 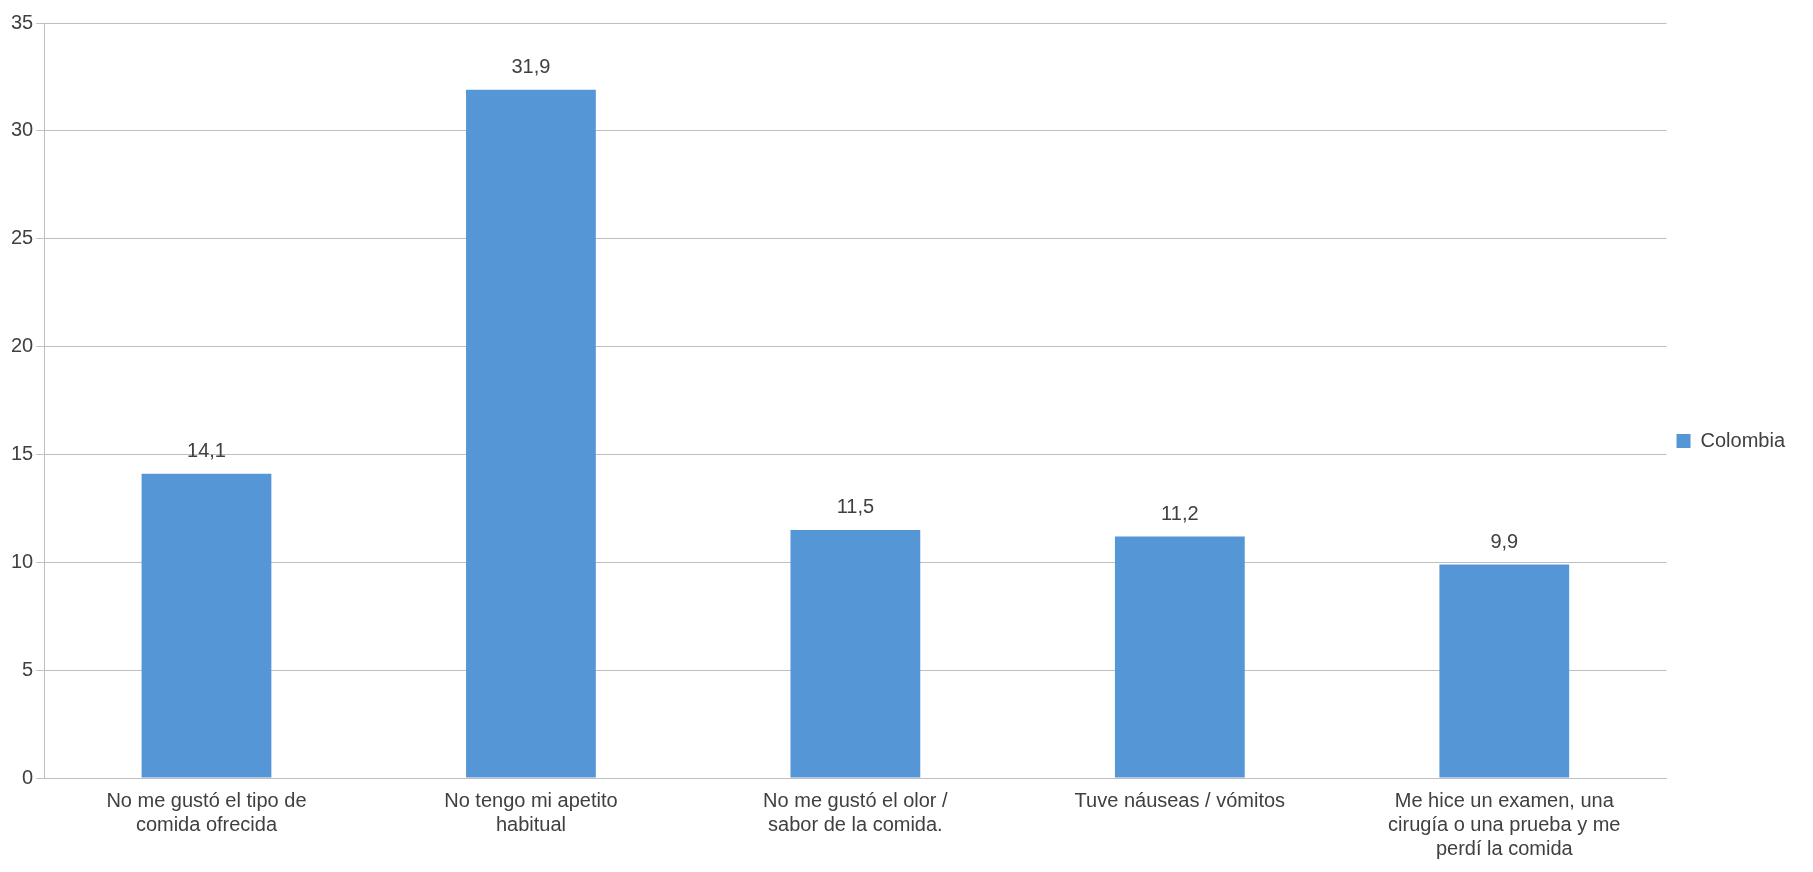 What do you see at coordinates (1743, 439) in the screenshot?
I see `legend-label: Colombia` at bounding box center [1743, 439].